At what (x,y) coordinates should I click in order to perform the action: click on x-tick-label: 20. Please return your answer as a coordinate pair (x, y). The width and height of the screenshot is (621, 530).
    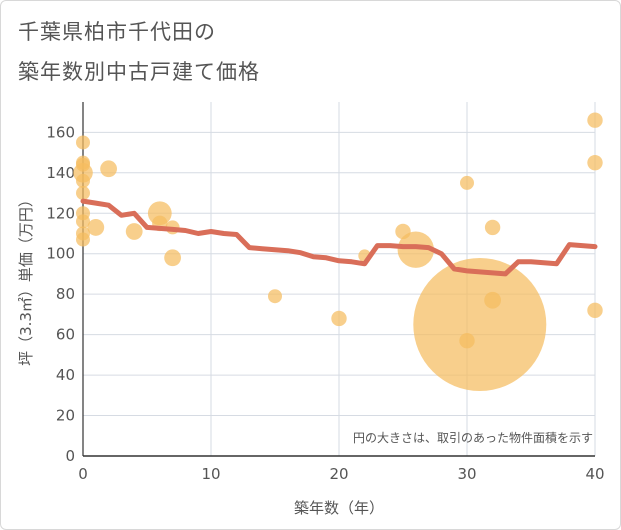
    Looking at the image, I should click on (338, 474).